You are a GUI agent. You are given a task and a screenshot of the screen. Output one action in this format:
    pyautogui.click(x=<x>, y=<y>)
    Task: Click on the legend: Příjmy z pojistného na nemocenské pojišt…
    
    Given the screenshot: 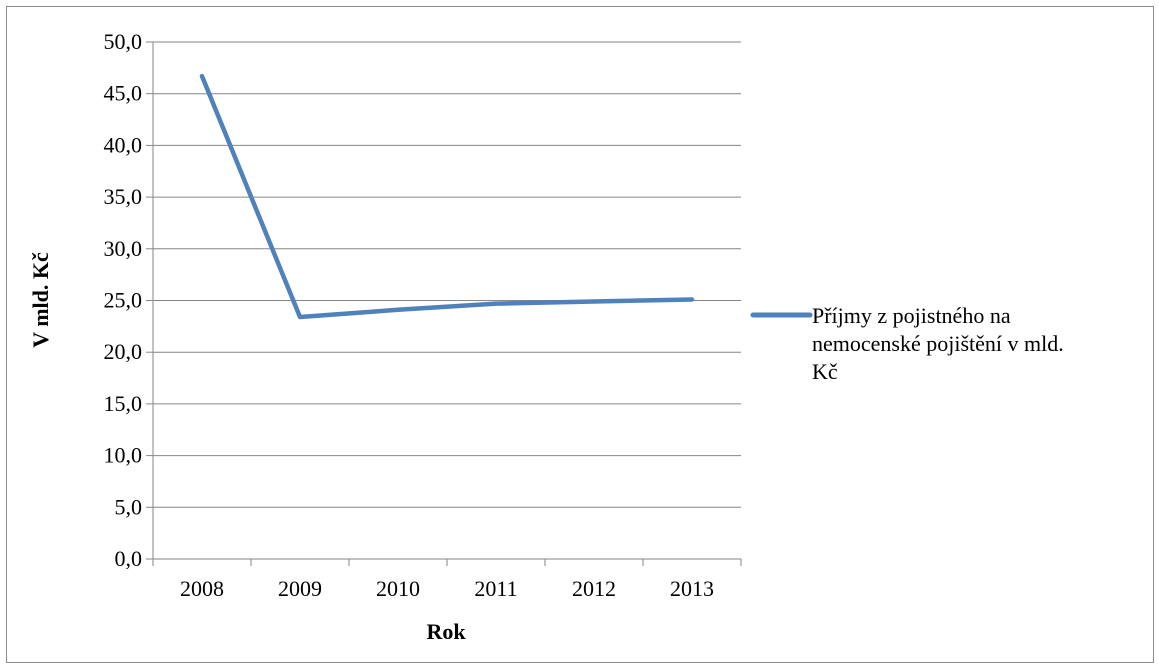 What is the action you would take?
    pyautogui.click(x=909, y=343)
    